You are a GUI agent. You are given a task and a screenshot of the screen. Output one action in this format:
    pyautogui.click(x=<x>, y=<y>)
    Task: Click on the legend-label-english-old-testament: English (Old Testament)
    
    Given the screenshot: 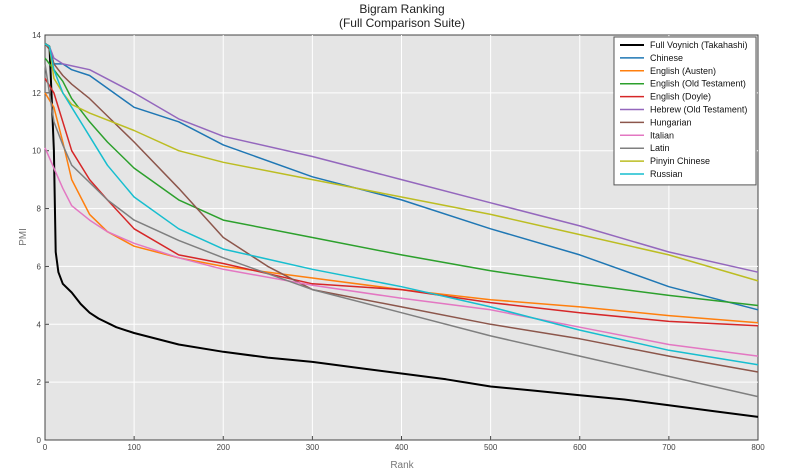 What is the action you would take?
    pyautogui.click(x=698, y=84)
    